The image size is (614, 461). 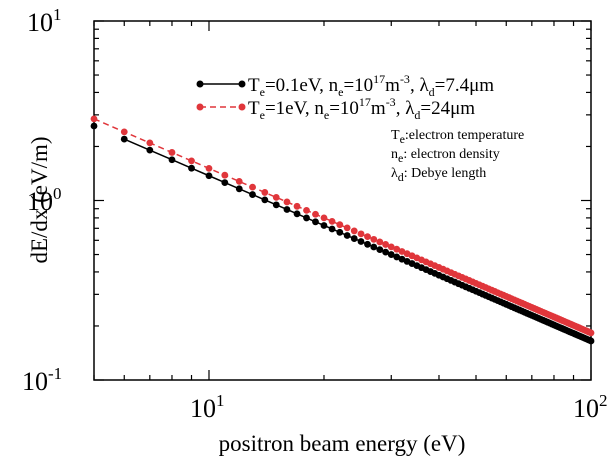 What do you see at coordinates (42, 380) in the screenshot?
I see `y-tick-label-bottom: 10-1` at bounding box center [42, 380].